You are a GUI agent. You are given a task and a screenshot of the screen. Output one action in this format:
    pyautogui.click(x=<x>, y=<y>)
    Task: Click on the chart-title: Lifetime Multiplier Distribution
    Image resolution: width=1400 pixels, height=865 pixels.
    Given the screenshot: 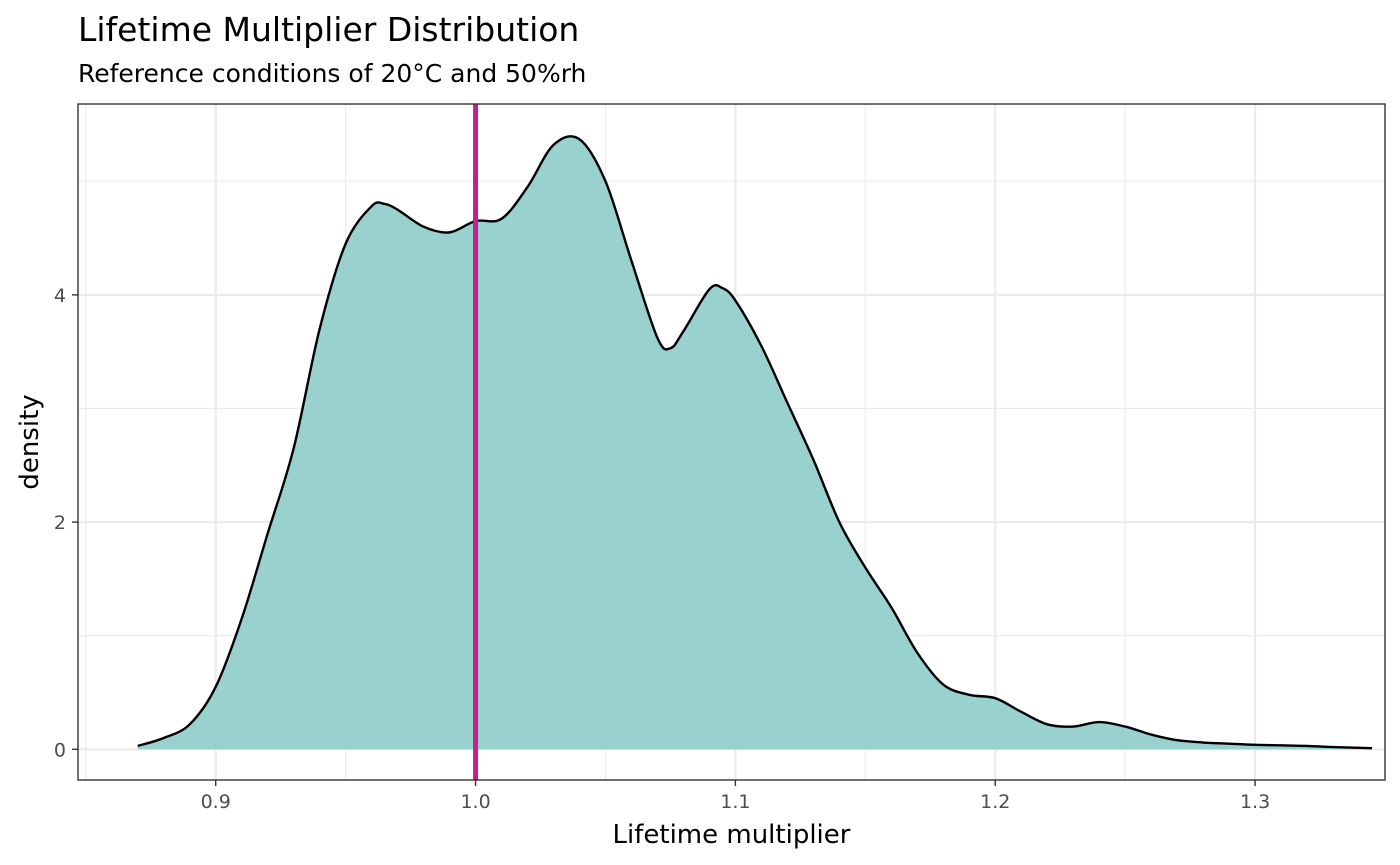 What is the action you would take?
    pyautogui.click(x=328, y=29)
    